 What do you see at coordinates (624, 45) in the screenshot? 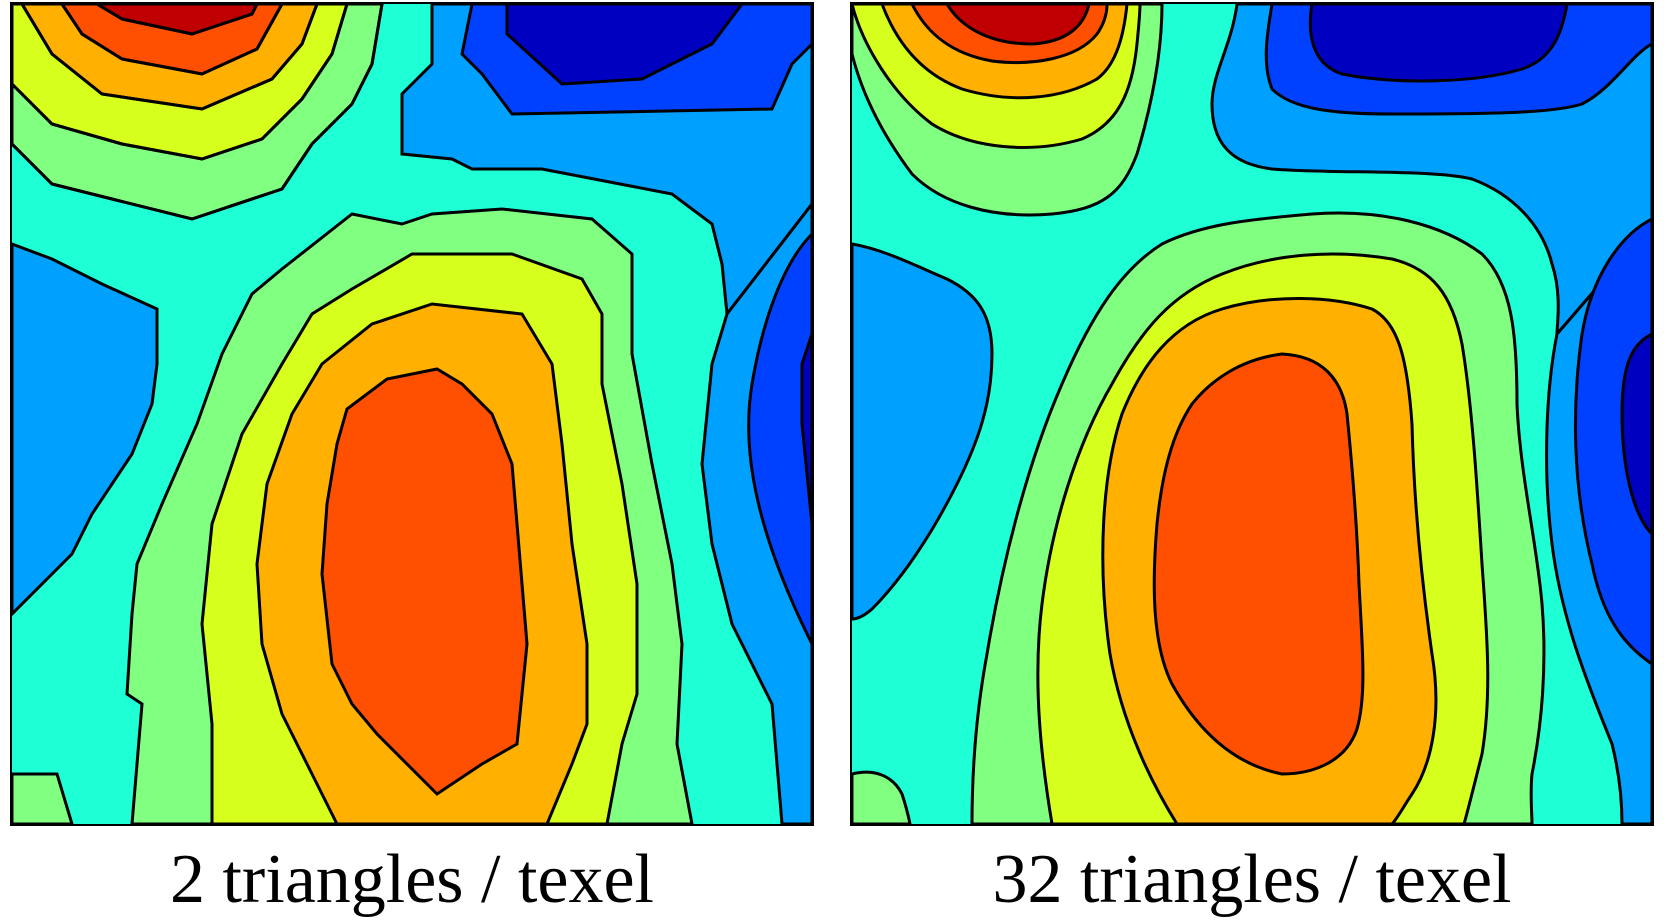
I see `region-dark-blue-top` at bounding box center [624, 45].